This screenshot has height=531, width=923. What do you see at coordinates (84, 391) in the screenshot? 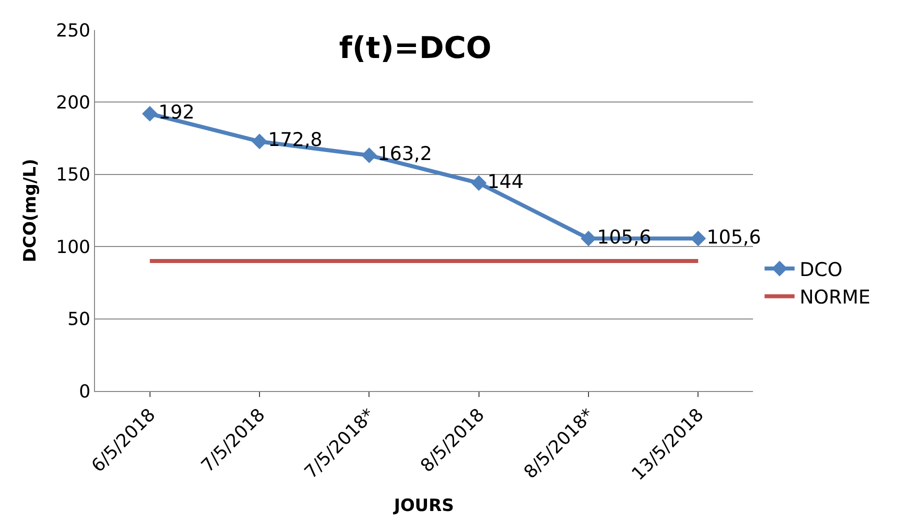
I see `y-tick-label: 0` at bounding box center [84, 391].